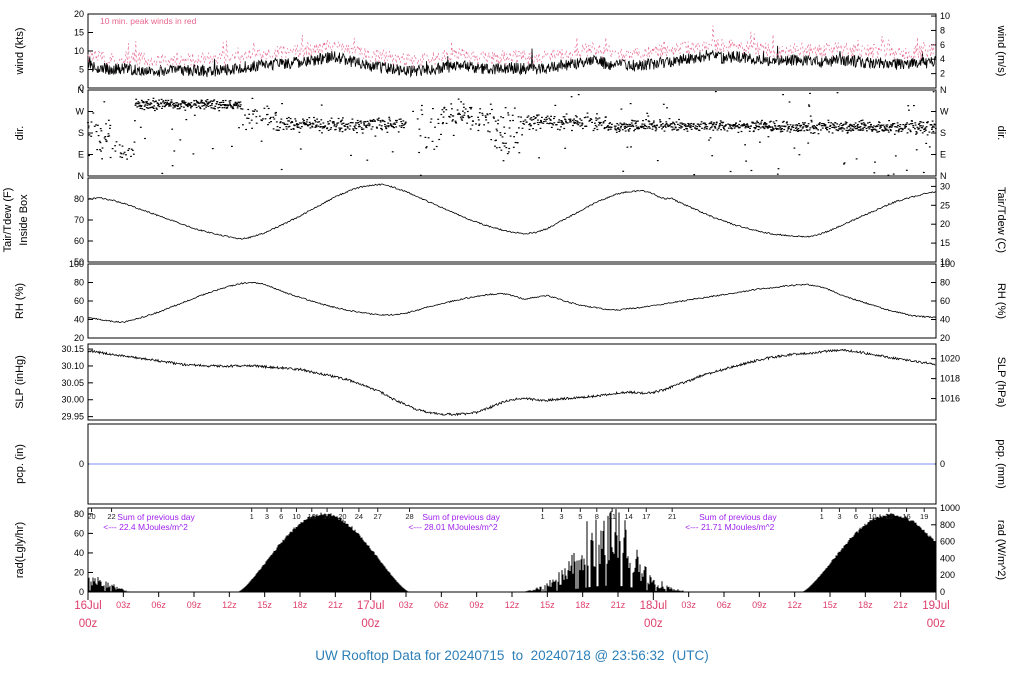  Describe the element at coordinates (950, 379) in the screenshot. I see `slp-right-tick-label: 1018` at that location.